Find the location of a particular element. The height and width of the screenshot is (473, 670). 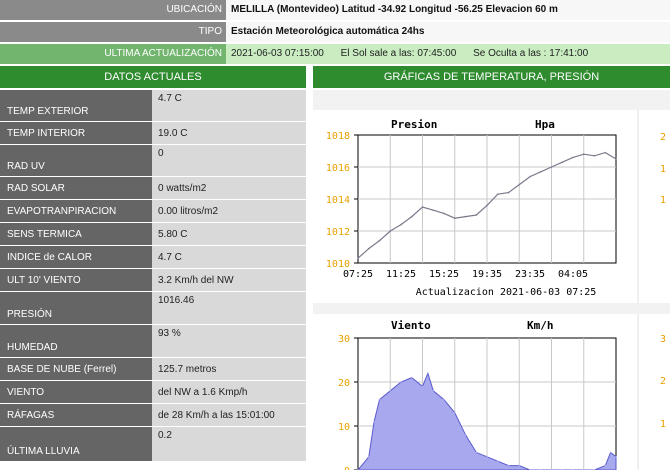

charts-heading: GRÁFICAS DE TEMPERATURA, PRESIÓN is located at coordinates (491, 77).